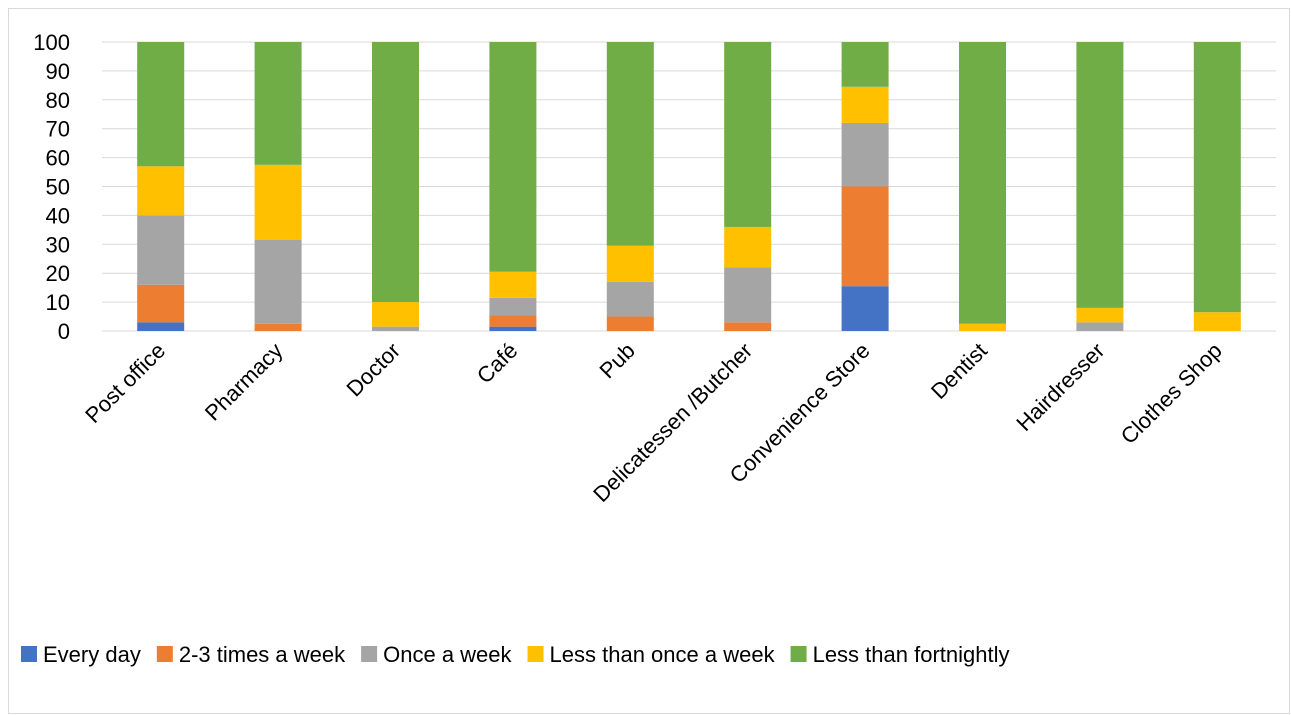 Image resolution: width=1291 pixels, height=715 pixels. I want to click on x-tick-label: Hairdresser, so click(1060, 387).